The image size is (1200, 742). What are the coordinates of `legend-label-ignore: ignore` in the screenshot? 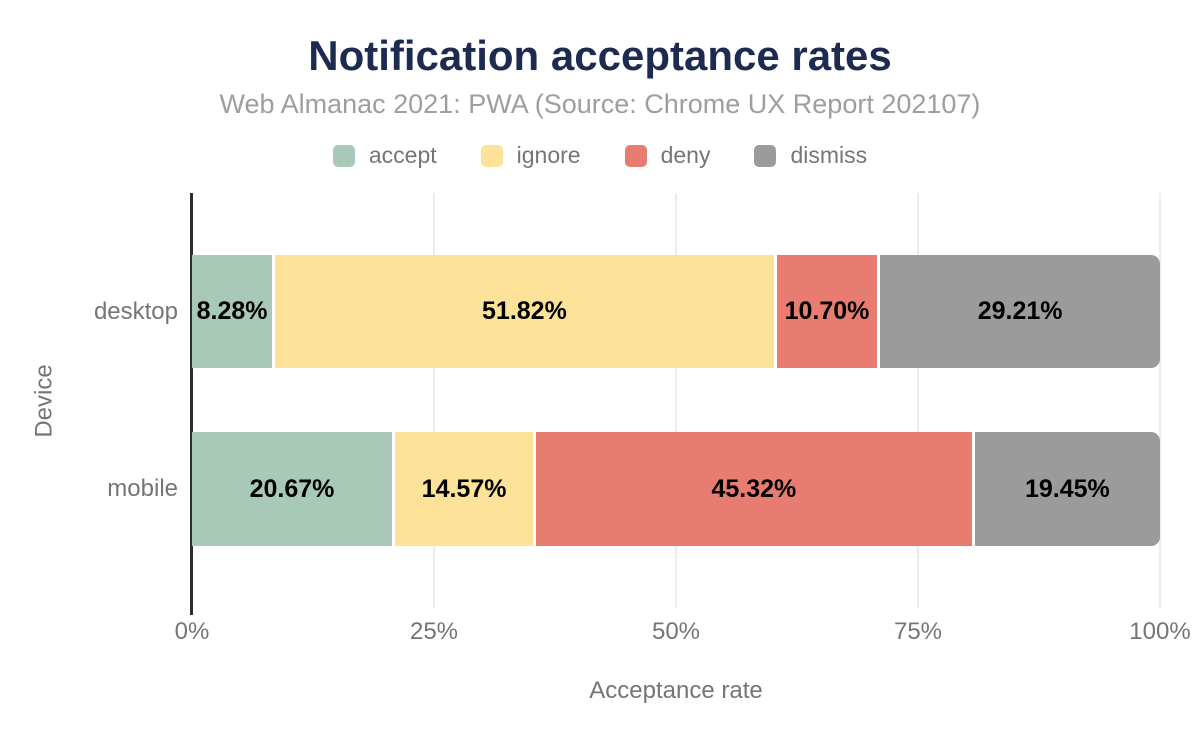 It's located at (548, 155).